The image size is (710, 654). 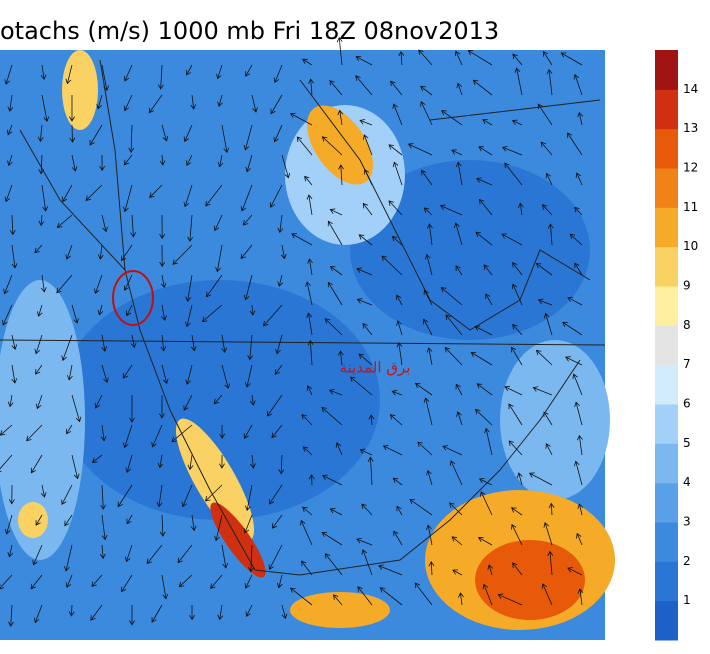 I want to click on colorbar-label: 9, so click(x=687, y=286).